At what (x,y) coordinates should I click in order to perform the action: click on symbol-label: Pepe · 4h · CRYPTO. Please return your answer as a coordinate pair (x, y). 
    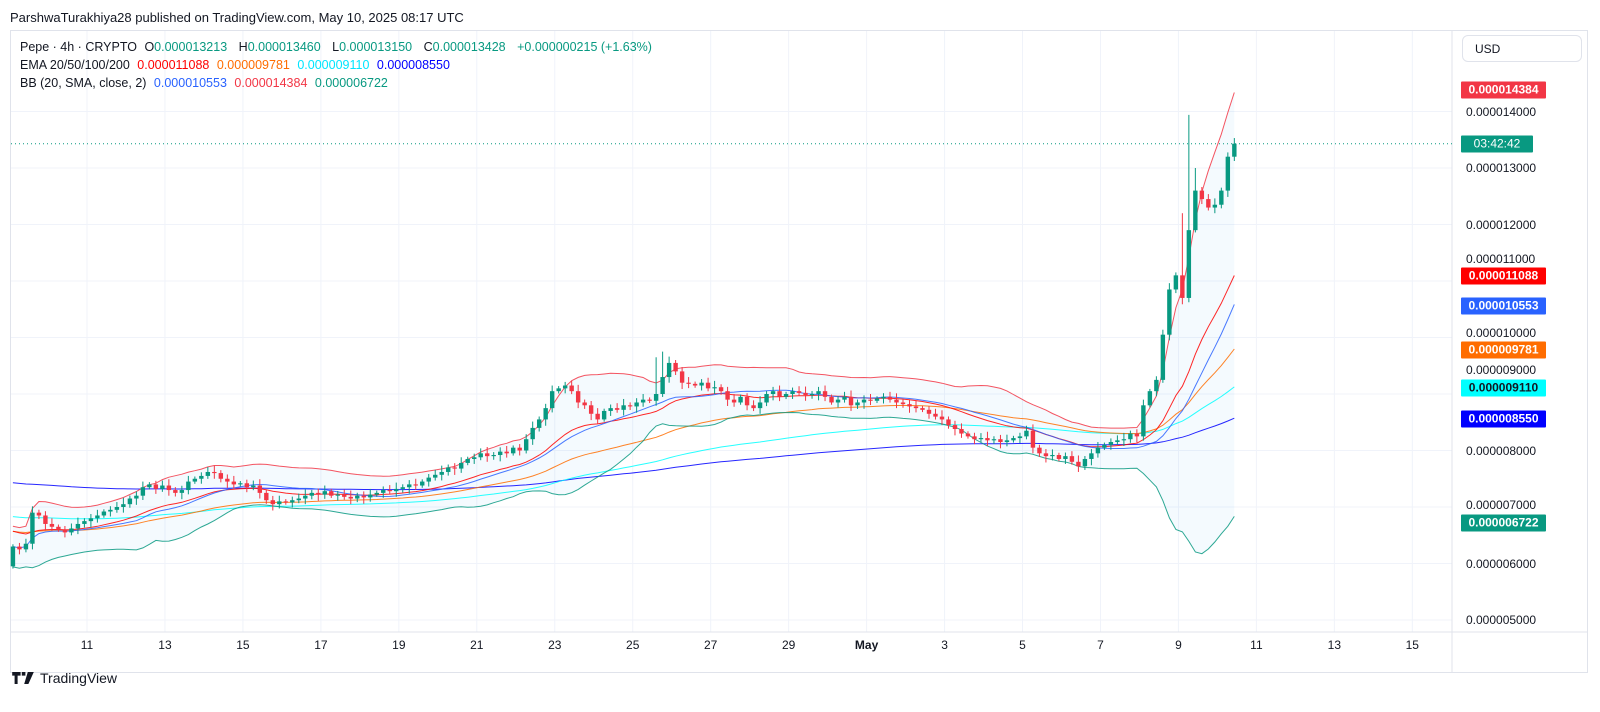
    Looking at the image, I should click on (78, 47).